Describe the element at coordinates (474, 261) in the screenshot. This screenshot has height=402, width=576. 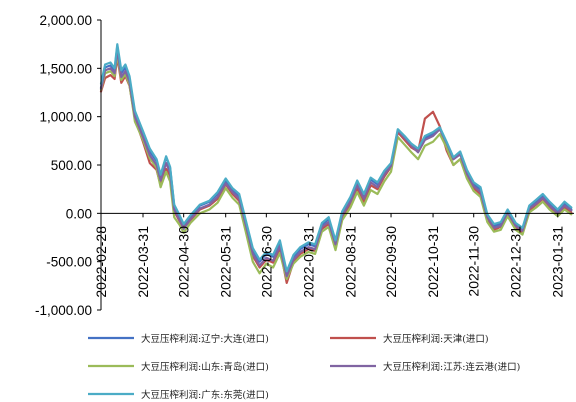
I see `x-tick-label: 2022-11-30` at that location.